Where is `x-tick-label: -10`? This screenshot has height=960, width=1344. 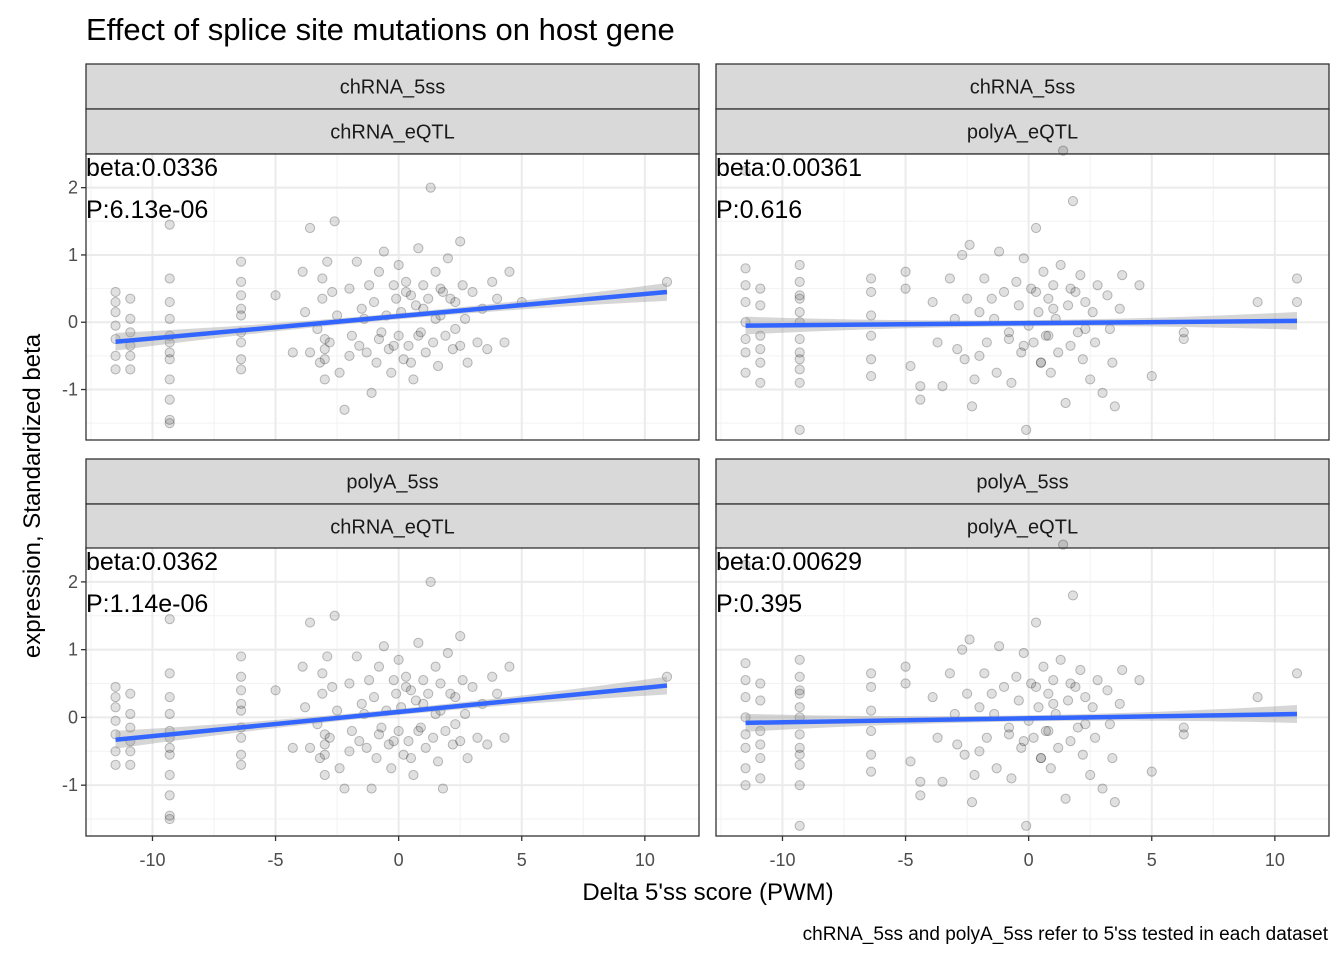
x-tick-label: -10 is located at coordinates (152, 860).